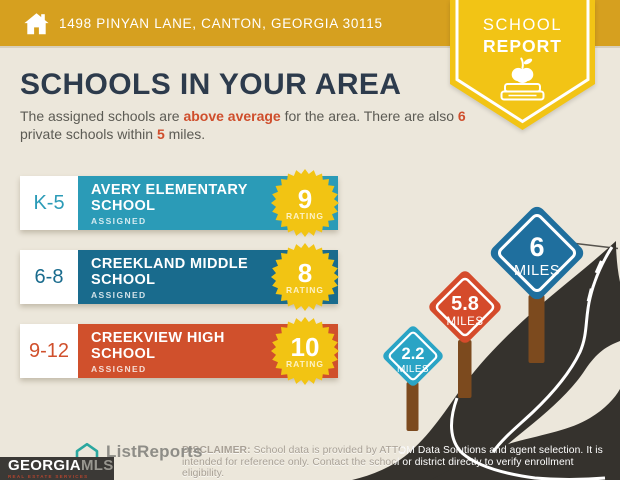 This screenshot has height=480, width=620. I want to click on listreports-wordmark: ListReports, so click(154, 451).